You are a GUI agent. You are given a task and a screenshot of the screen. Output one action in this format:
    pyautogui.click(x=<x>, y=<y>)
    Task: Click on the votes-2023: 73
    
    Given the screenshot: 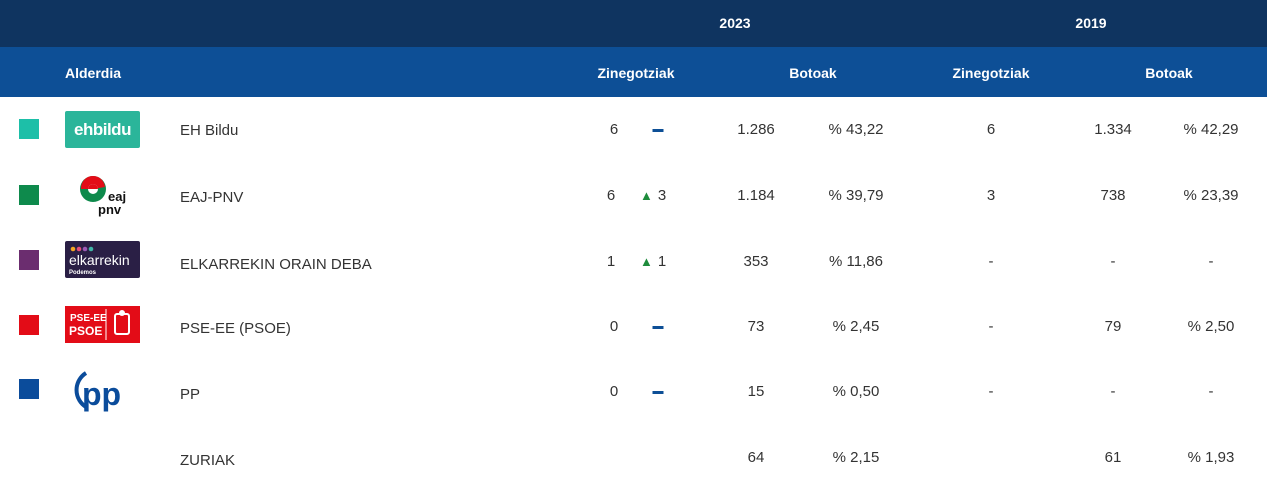 What is the action you would take?
    pyautogui.click(x=756, y=326)
    